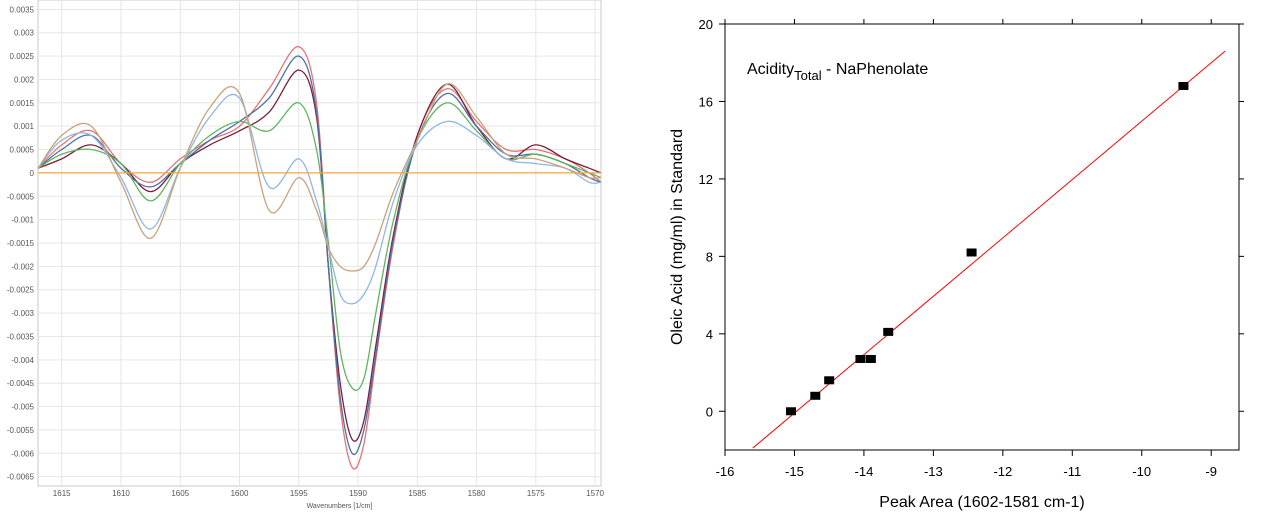 The width and height of the screenshot is (1280, 531). What do you see at coordinates (595, 493) in the screenshot?
I see `x-tick-label: 1570` at bounding box center [595, 493].